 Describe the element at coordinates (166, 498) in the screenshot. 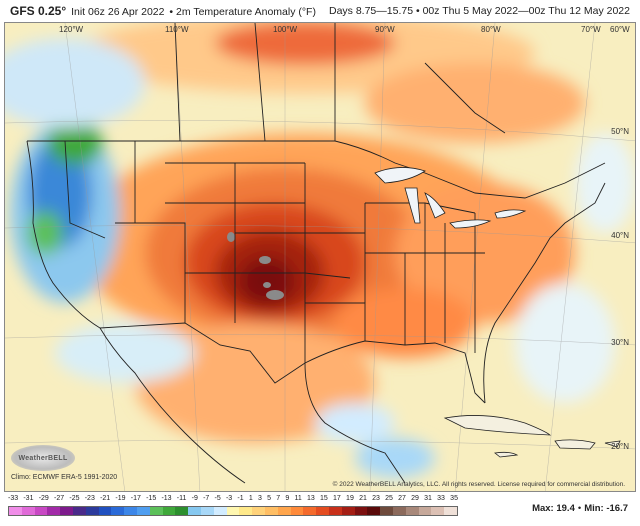

I see `scale-tick-label: -13` at that location.